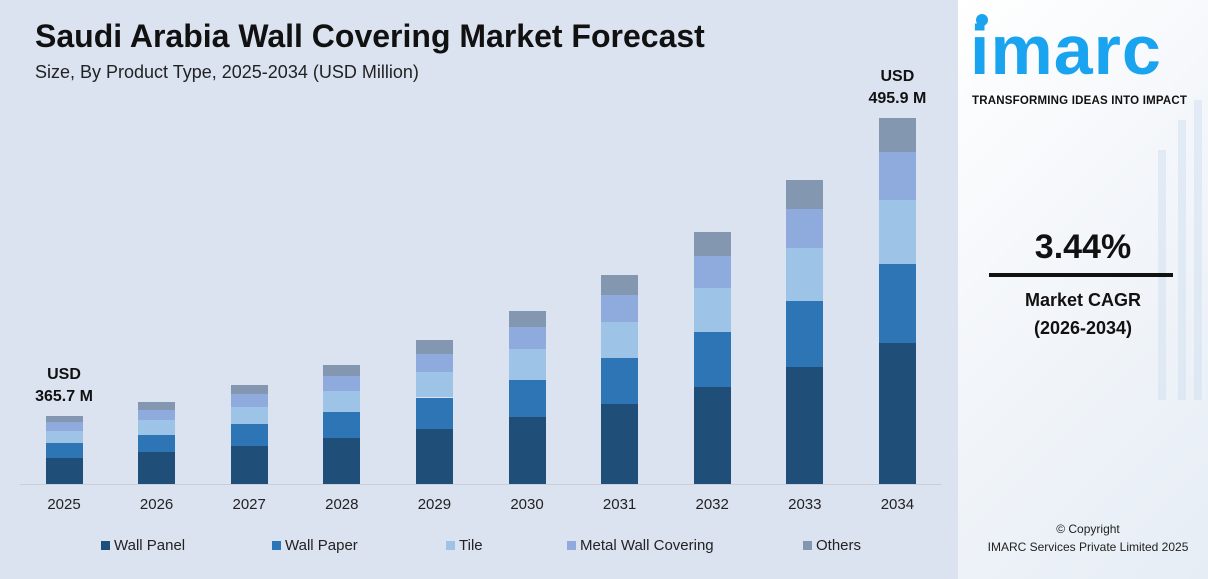 The width and height of the screenshot is (1208, 579). I want to click on legend-item-others: Others, so click(832, 545).